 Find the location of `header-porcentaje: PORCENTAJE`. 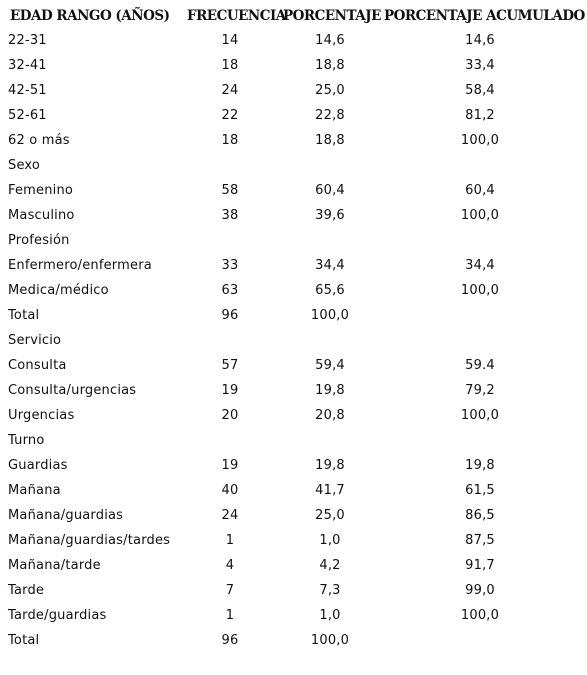

header-porcentaje: PORCENTAJE is located at coordinates (332, 16).